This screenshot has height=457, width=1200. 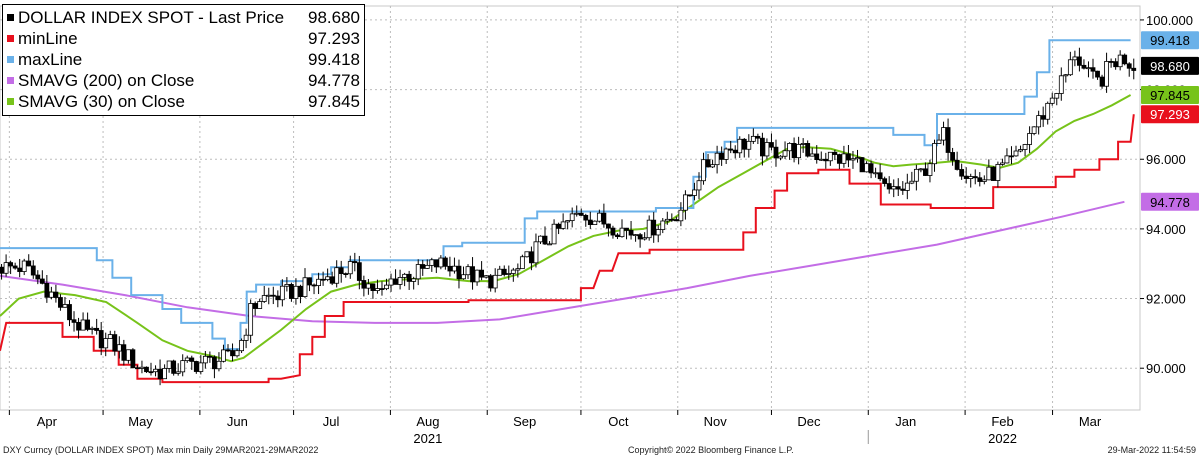 I want to click on x-tick-label: Mar, so click(x=1090, y=421).